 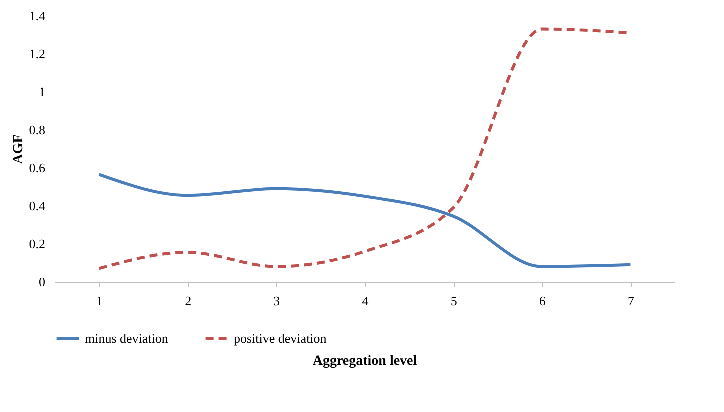 I want to click on y-axis-title: AGF, so click(x=18, y=149).